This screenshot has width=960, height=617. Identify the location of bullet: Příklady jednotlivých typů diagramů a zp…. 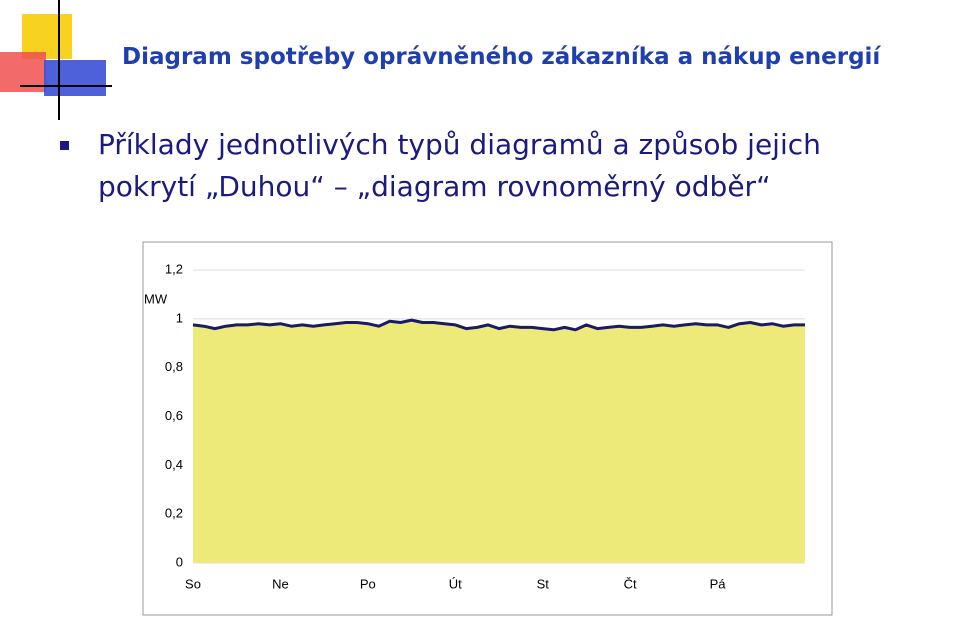
(459, 166).